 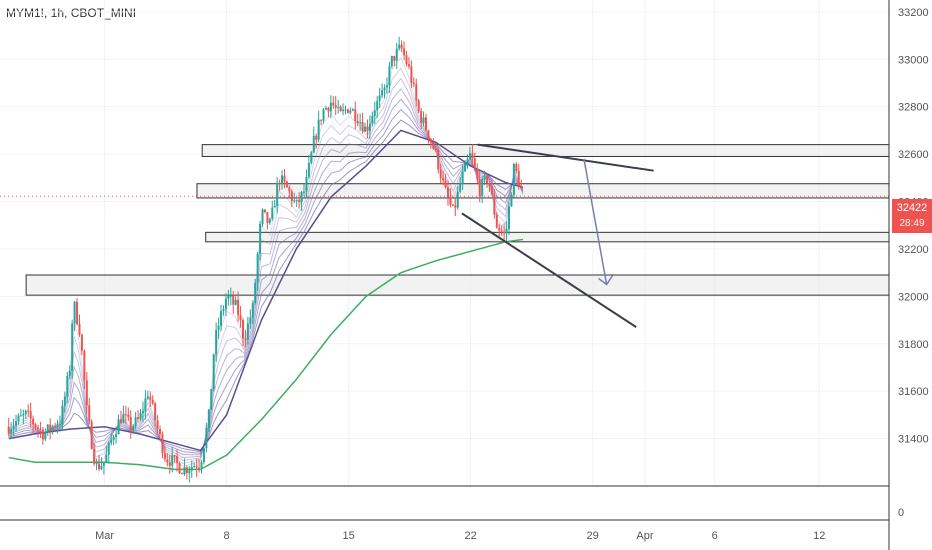 What do you see at coordinates (565, 157) in the screenshot?
I see `trend-line` at bounding box center [565, 157].